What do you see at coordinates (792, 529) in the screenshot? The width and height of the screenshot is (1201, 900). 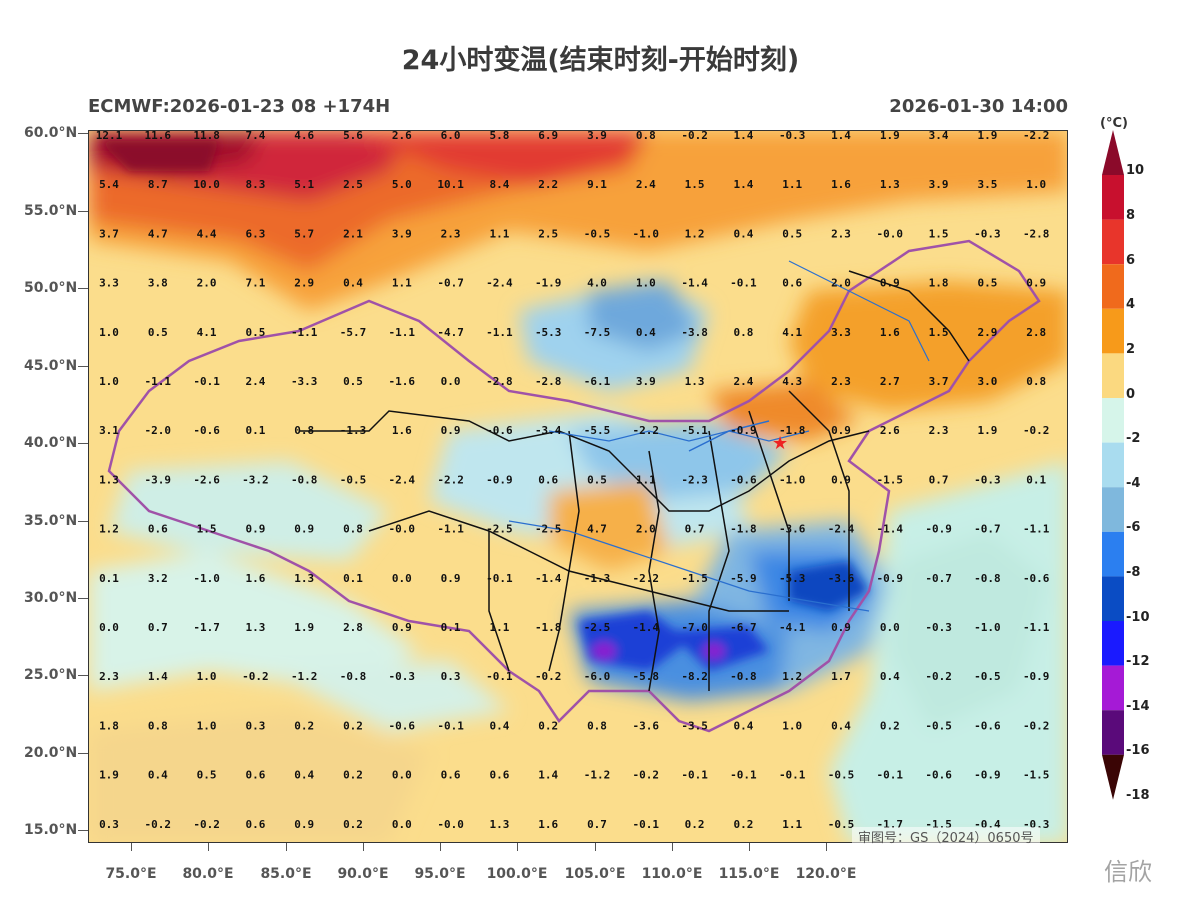 I see `grid-value: -3.6` at bounding box center [792, 529].